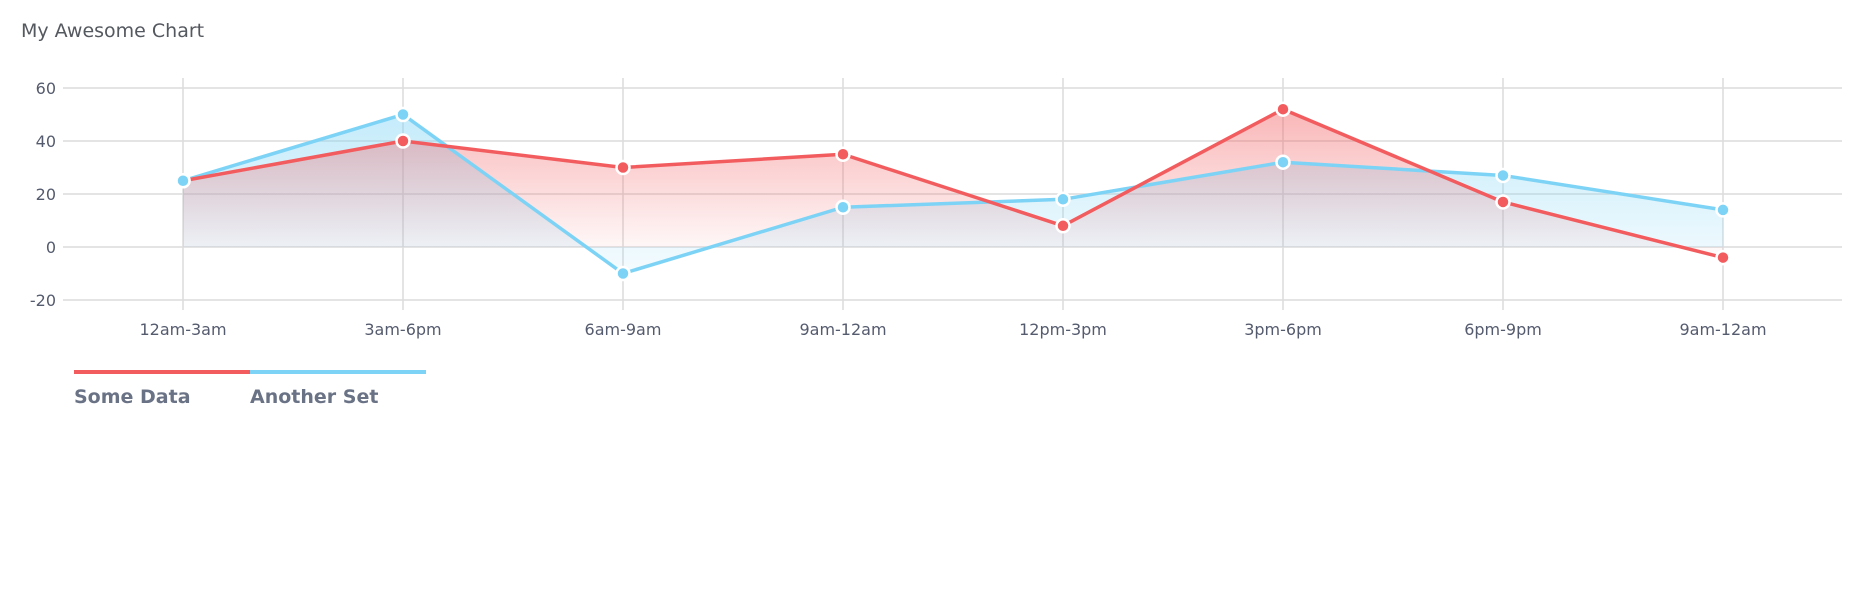 Image resolution: width=1874 pixels, height=589 pixels. Describe the element at coordinates (162, 372) in the screenshot. I see `legend-swatch-some-data` at that location.